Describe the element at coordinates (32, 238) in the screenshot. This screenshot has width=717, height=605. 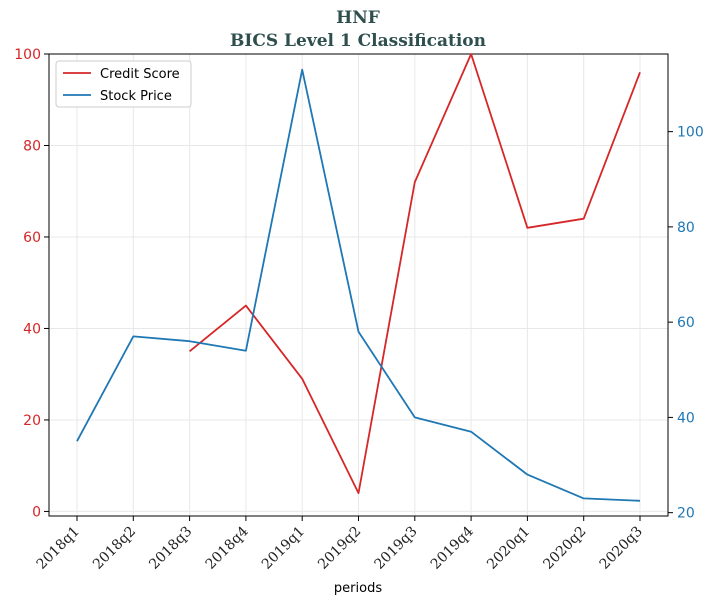
I see `left-tick-label: 60` at that location.